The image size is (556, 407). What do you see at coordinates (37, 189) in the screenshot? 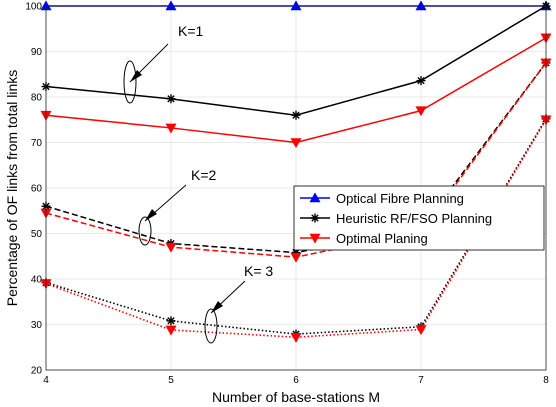
I see `y-tick-label: 60` at bounding box center [37, 189].